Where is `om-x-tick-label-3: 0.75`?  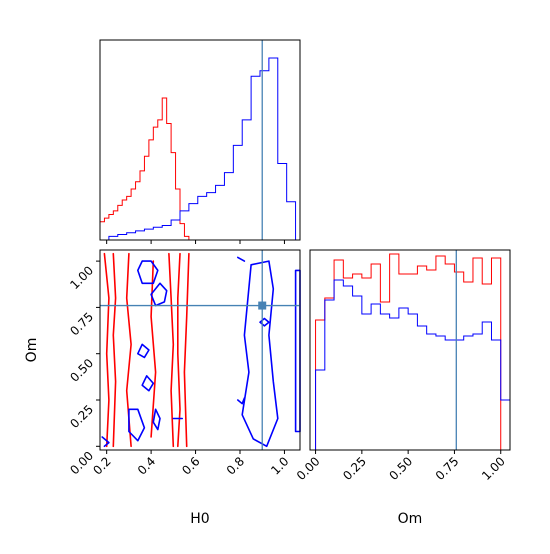
om-x-tick-label-3: 0.75 is located at coordinates (447, 468).